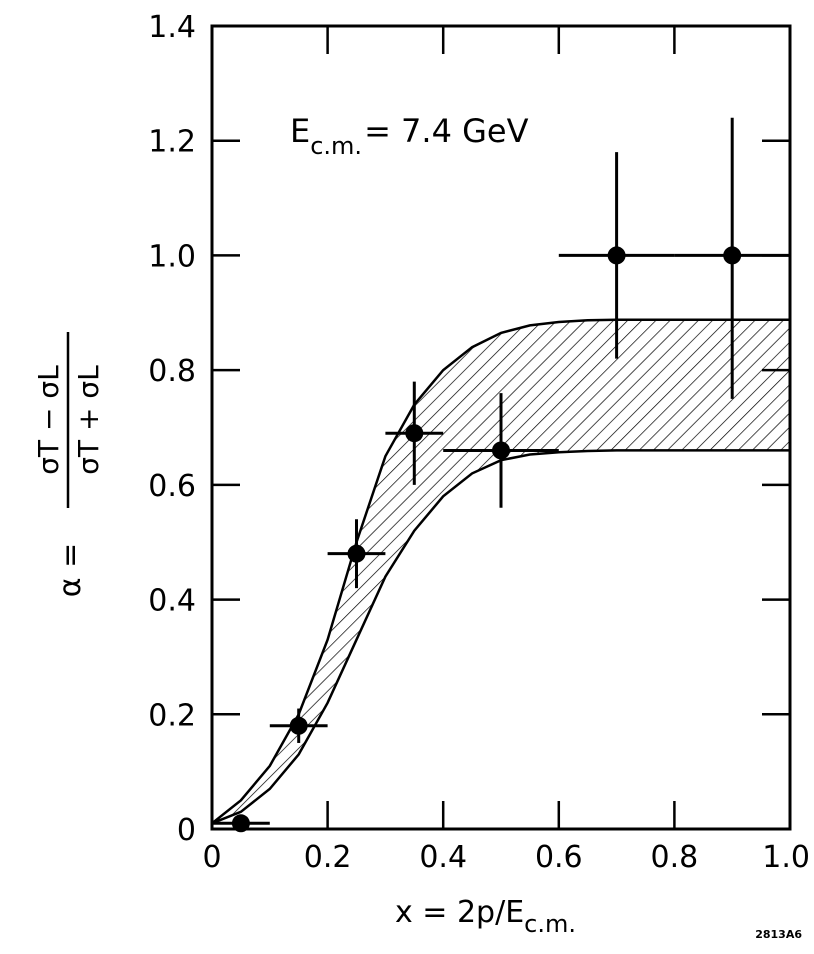 Image resolution: width=814 pixels, height=954 pixels. Describe the element at coordinates (786, 857) in the screenshot. I see `x-tick-label: 1.0` at that location.